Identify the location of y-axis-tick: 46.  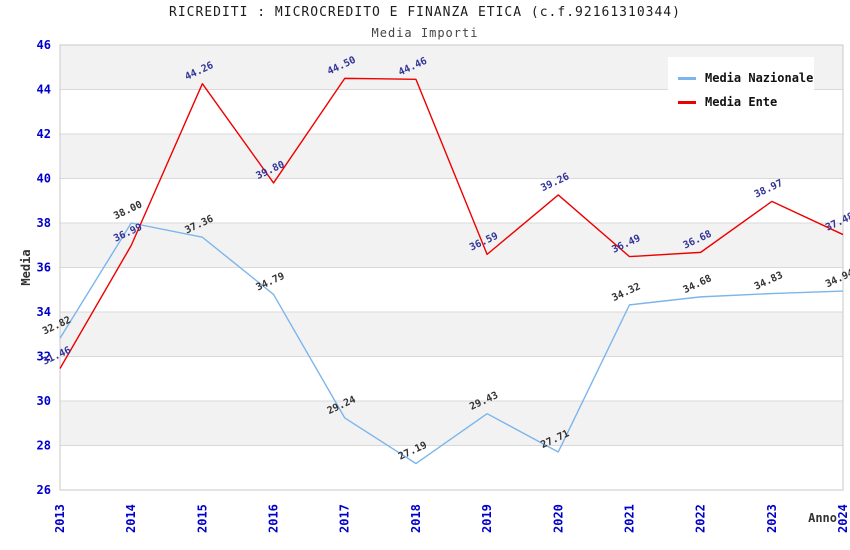
(44, 45).